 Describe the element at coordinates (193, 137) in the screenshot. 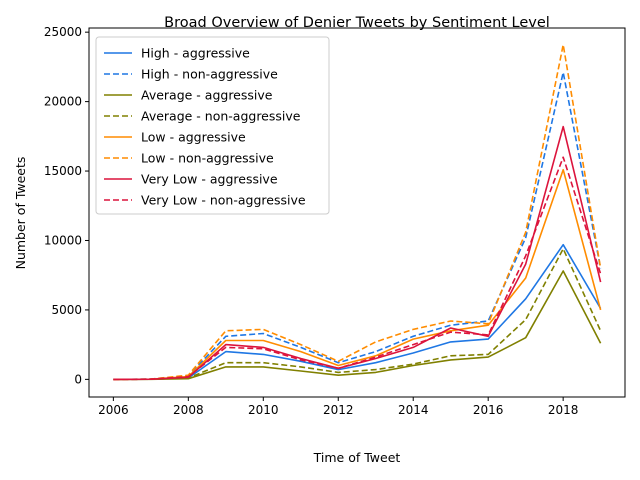

I see `legend-label: Low - aggressive` at that location.